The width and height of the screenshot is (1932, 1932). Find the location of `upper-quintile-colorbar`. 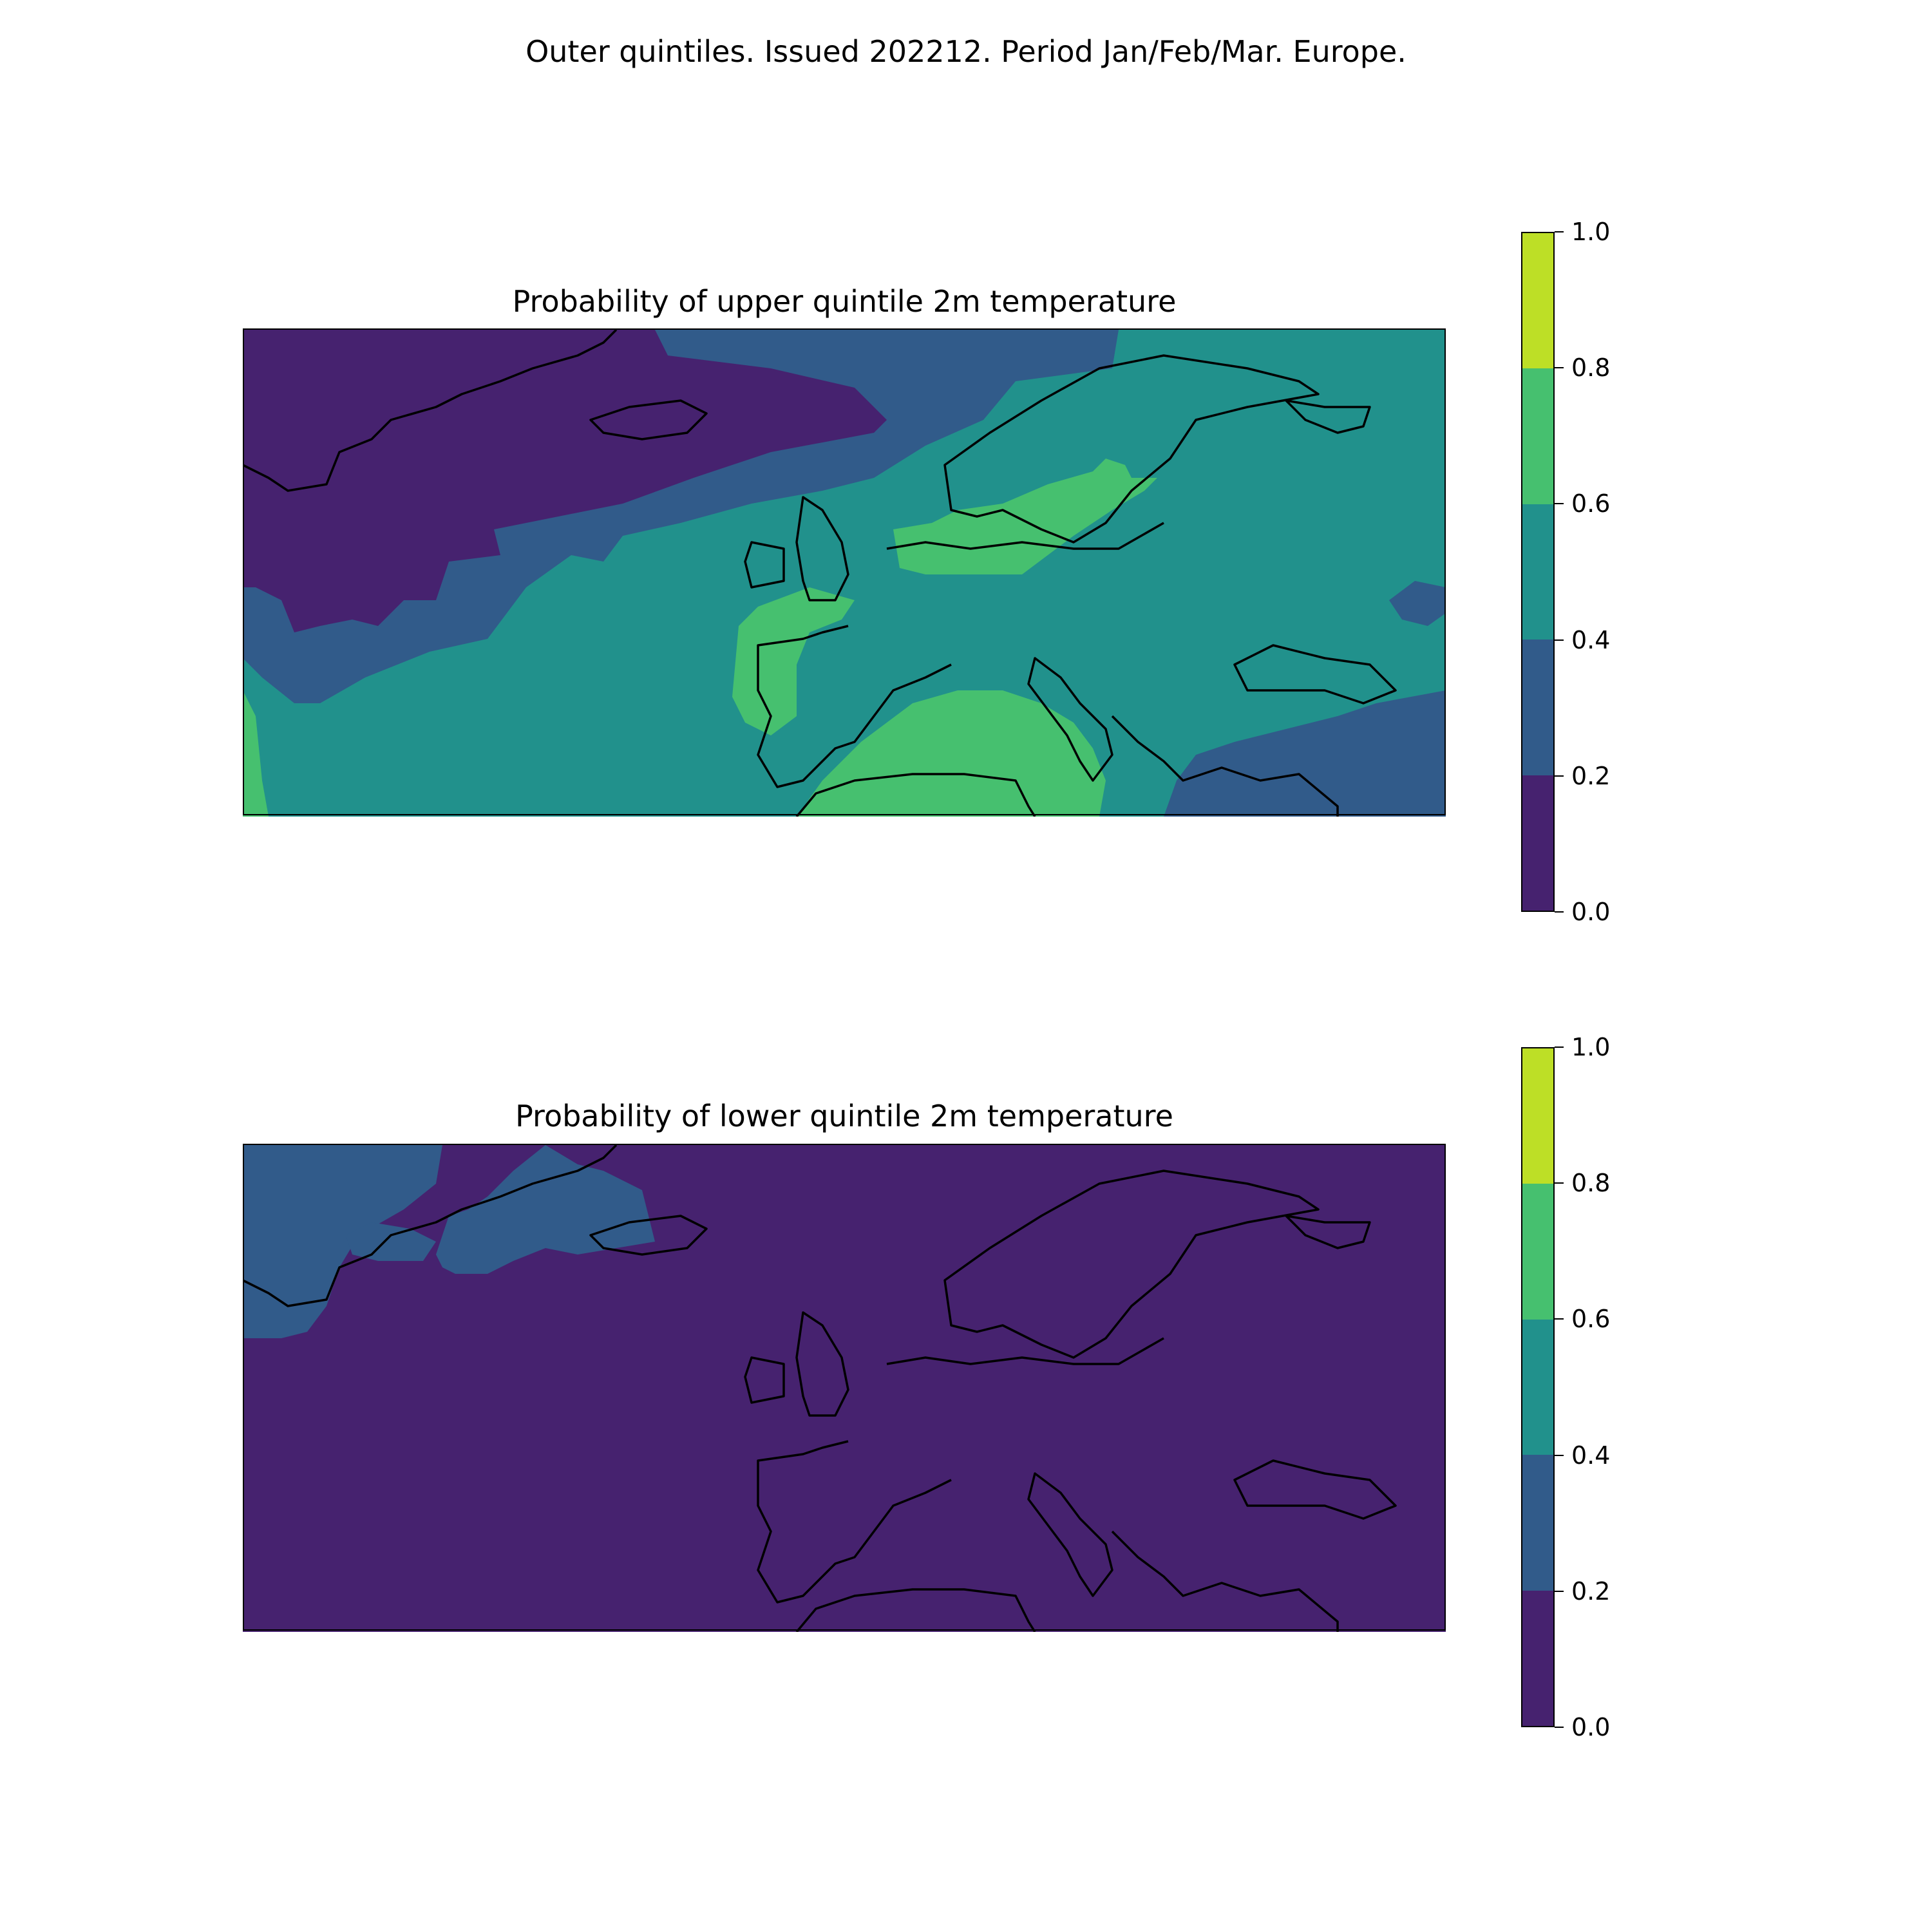

upper-quintile-colorbar is located at coordinates (1538, 572).